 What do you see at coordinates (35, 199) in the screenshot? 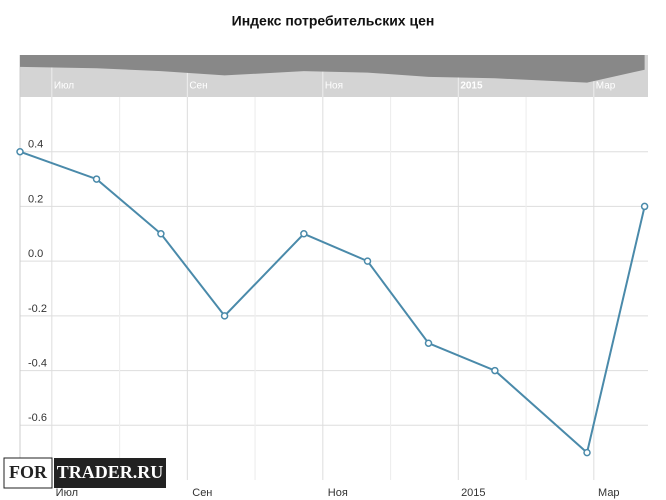
I see `y-tick-label: 0.2` at bounding box center [35, 199].